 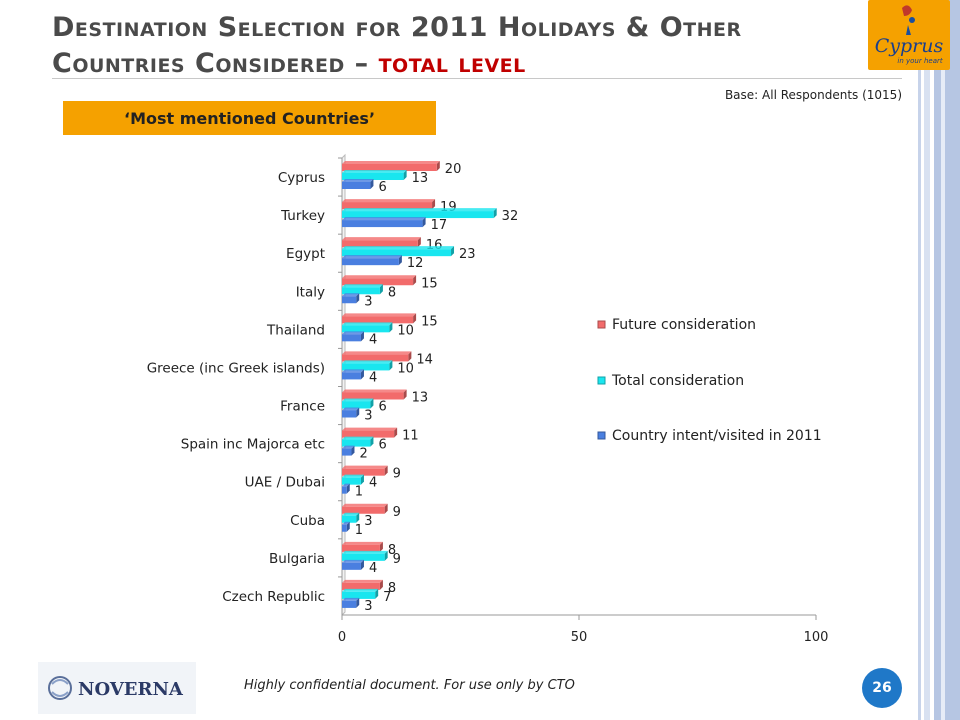 I want to click on bar-value-label: 32, so click(x=510, y=216).